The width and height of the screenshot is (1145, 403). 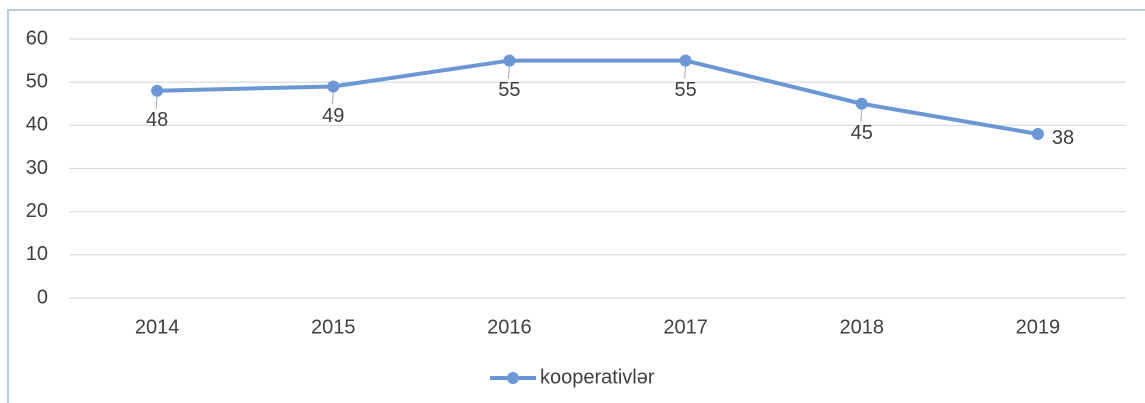 What do you see at coordinates (157, 120) in the screenshot?
I see `data-label: 48` at bounding box center [157, 120].